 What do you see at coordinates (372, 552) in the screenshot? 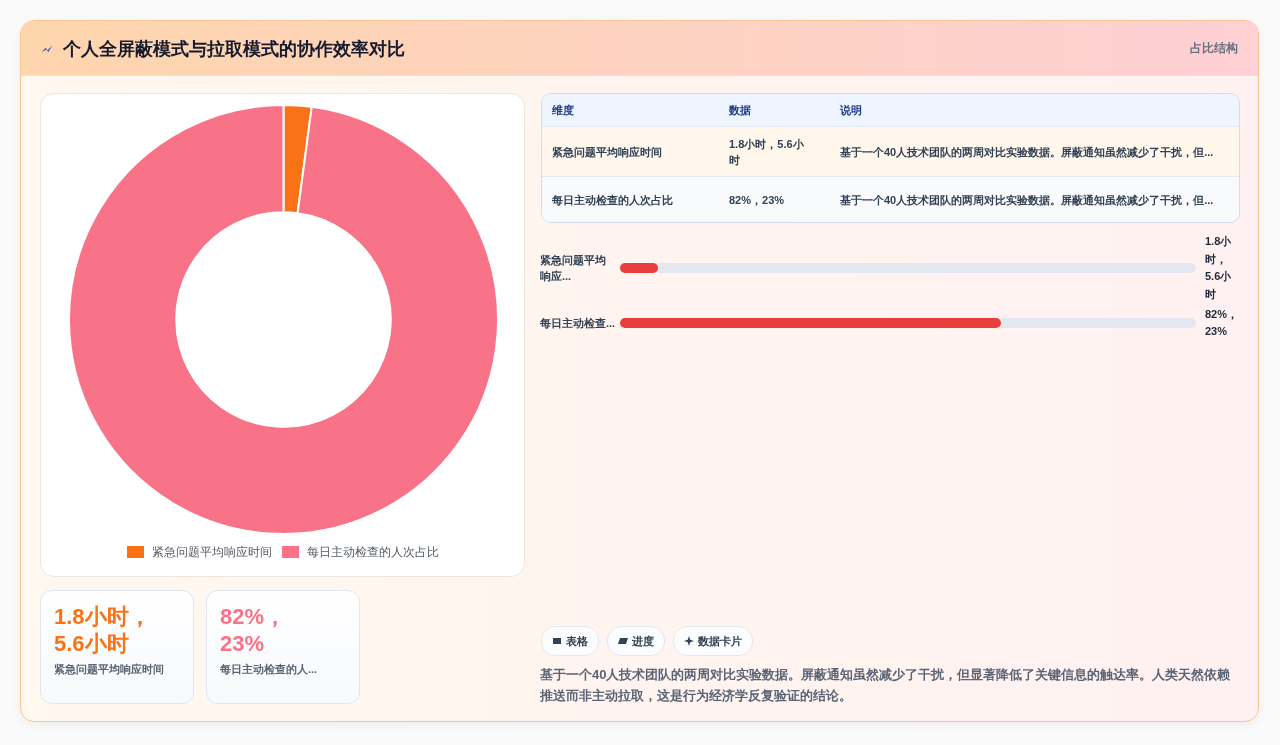
I see `legend-label: 每日主动检查的人次占比` at bounding box center [372, 552].